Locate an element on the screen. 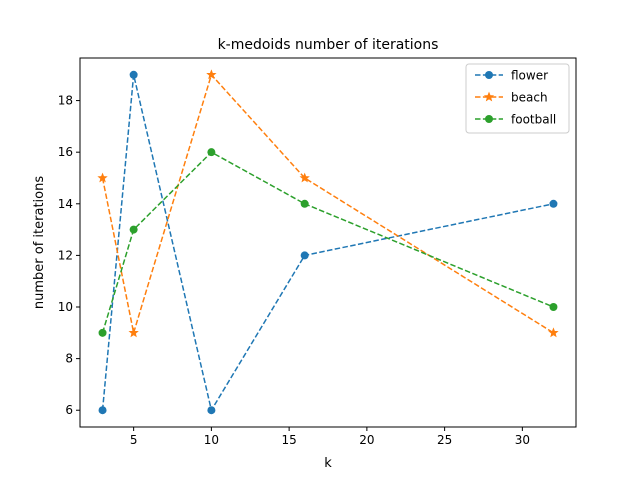 Image resolution: width=640 pixels, height=484 pixels. x-axis: 5 10 15 20 25 30 is located at coordinates (330, 437).